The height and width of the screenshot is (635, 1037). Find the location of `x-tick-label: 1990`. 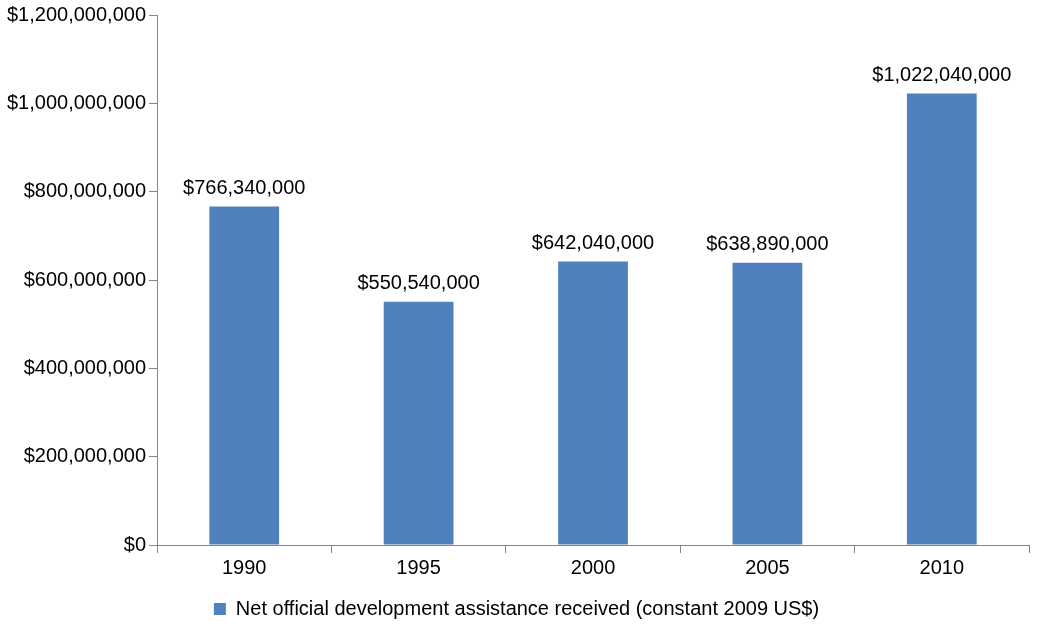

x-tick-label: 1990 is located at coordinates (244, 566).